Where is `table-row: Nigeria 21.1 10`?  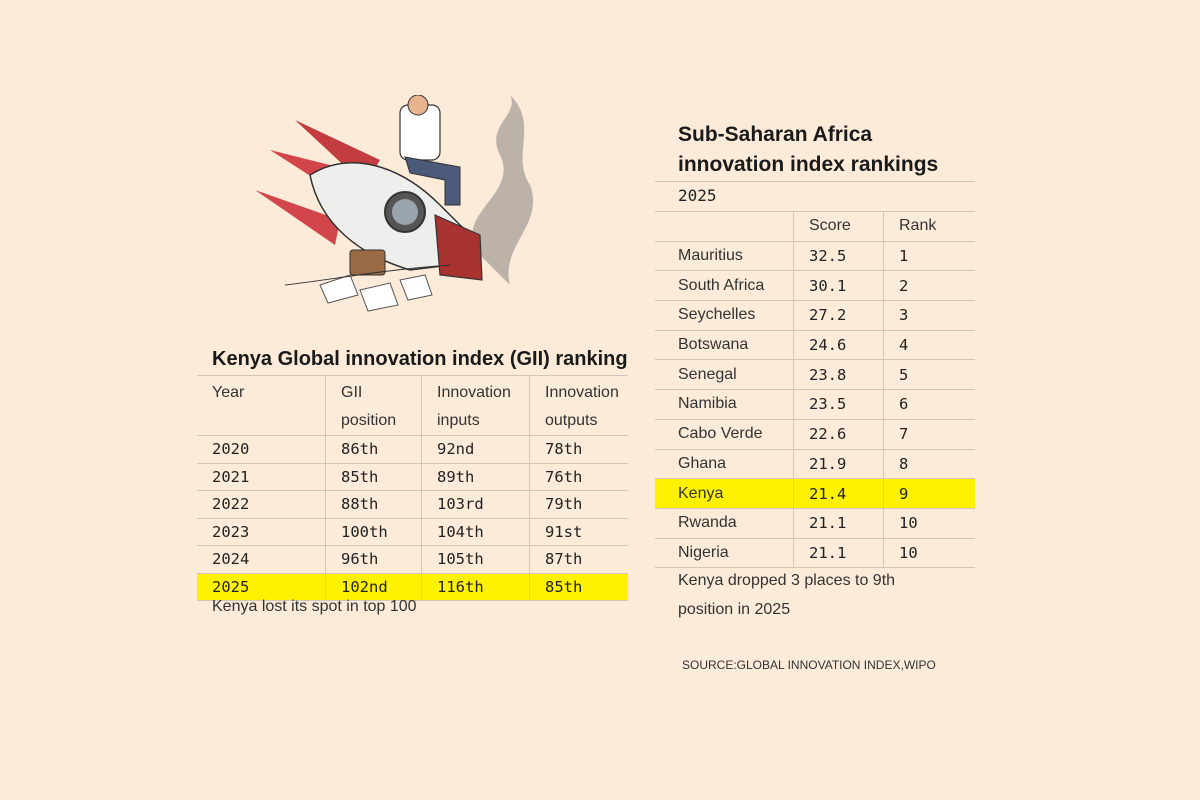
table-row: Nigeria 21.1 10 is located at coordinates (815, 553).